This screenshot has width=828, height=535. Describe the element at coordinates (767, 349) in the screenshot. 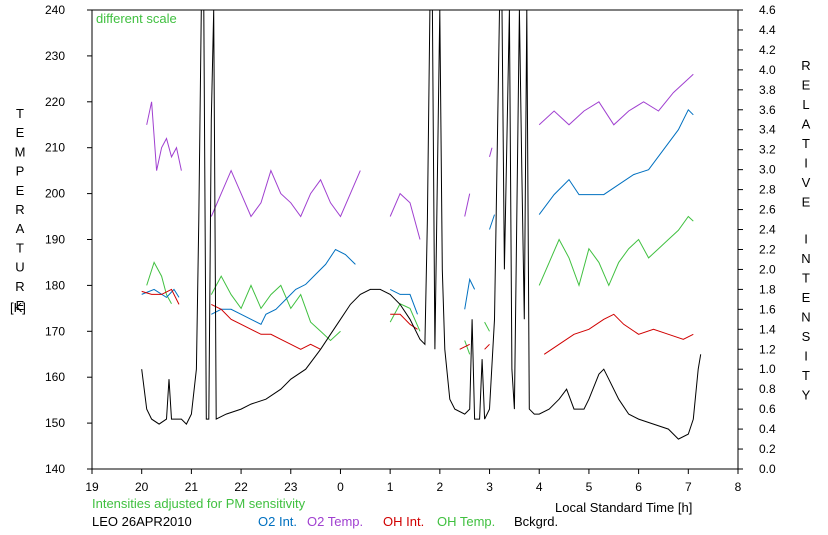

I see `y-right-tick-label: 1.2` at that location.